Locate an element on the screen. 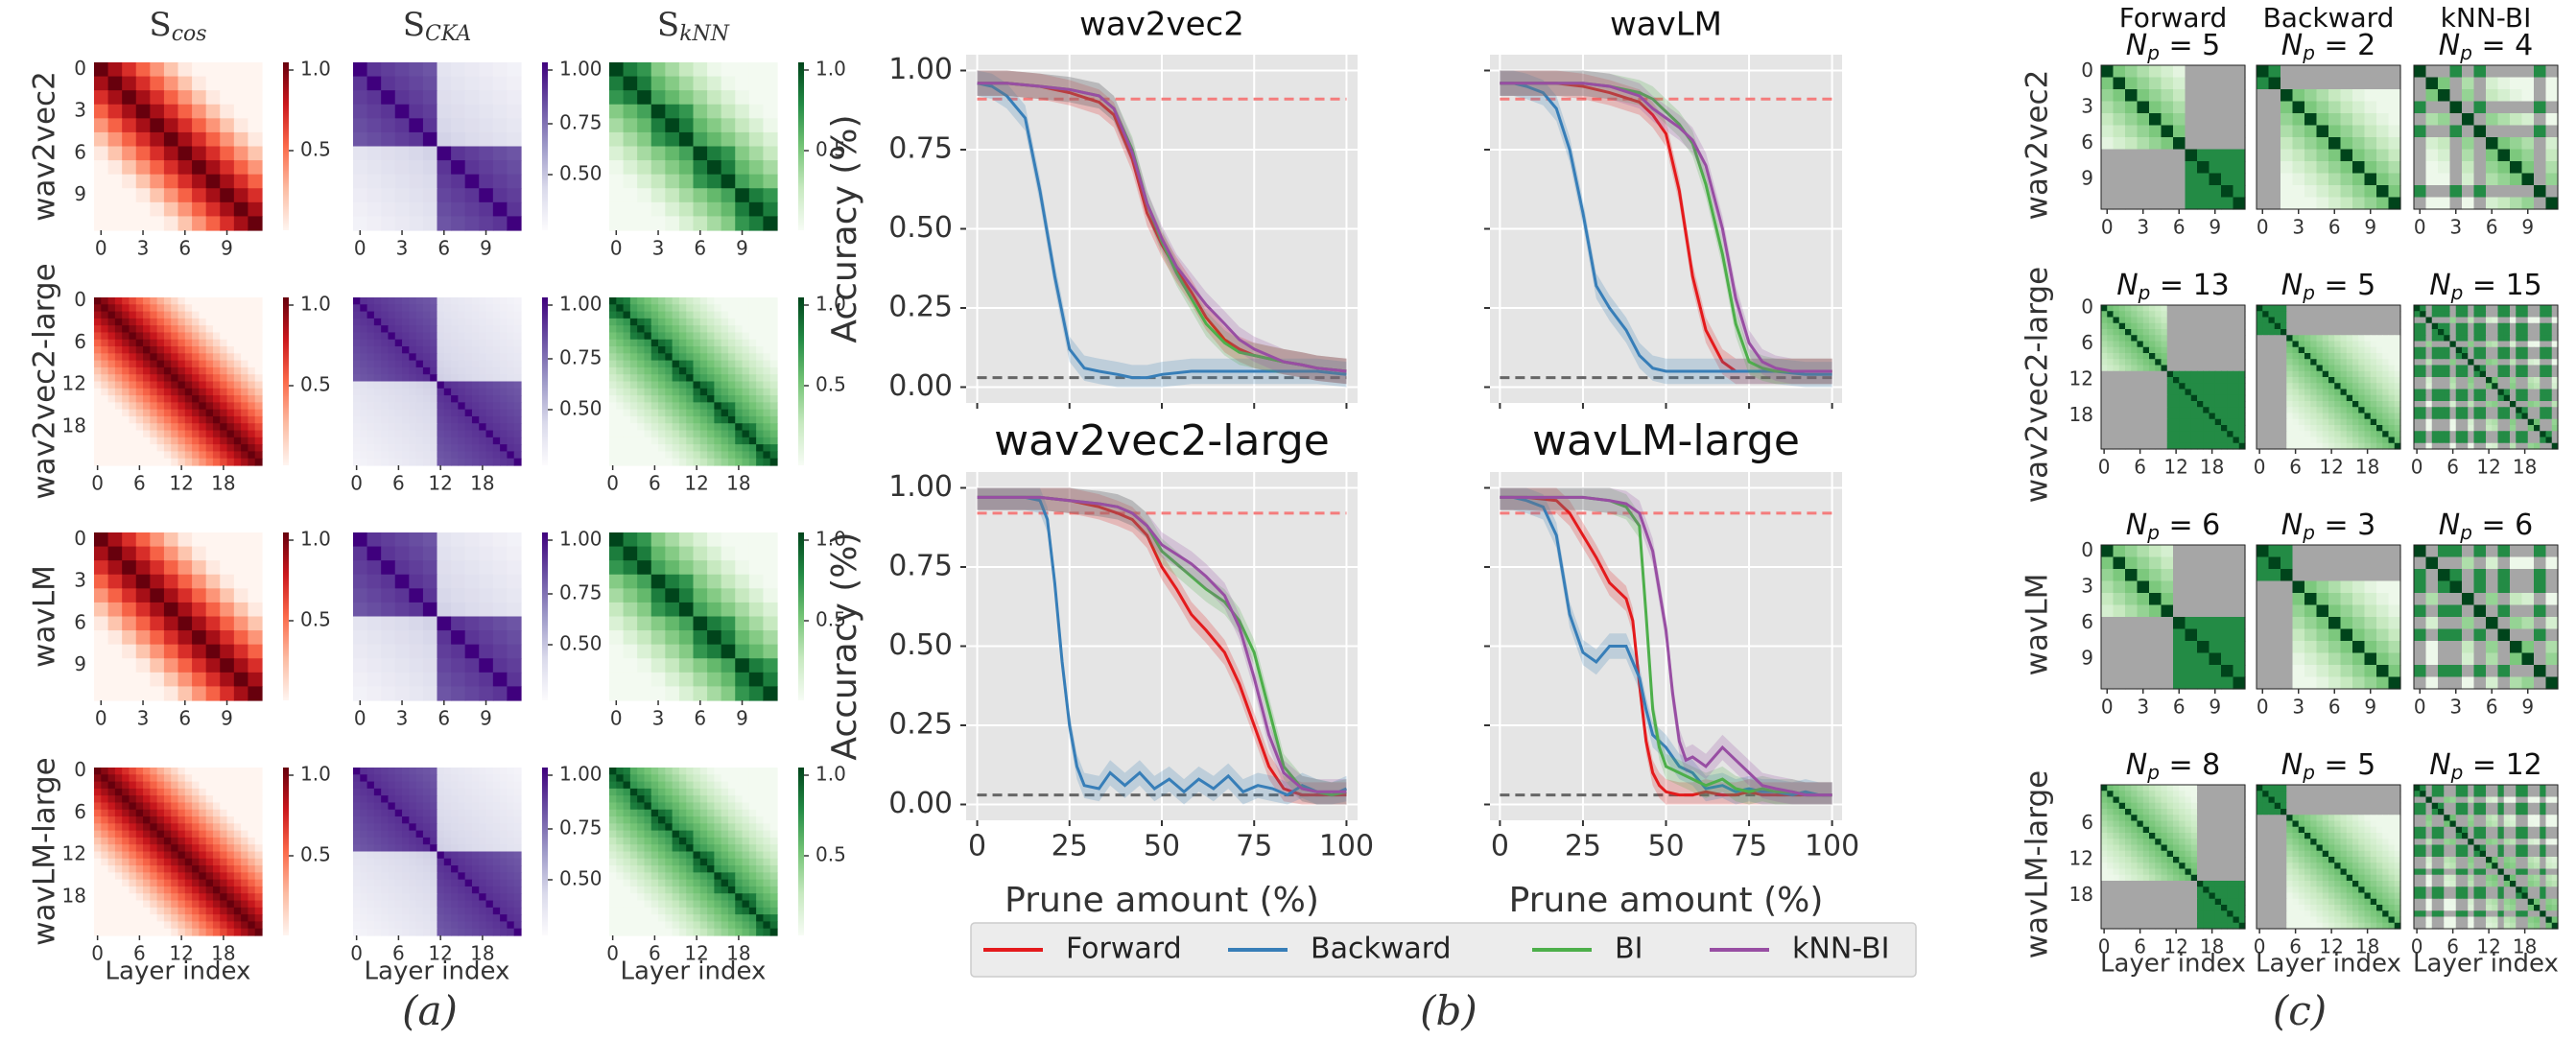 The height and width of the screenshot is (1040, 2576). x-tick-label: 0 is located at coordinates (360, 249).